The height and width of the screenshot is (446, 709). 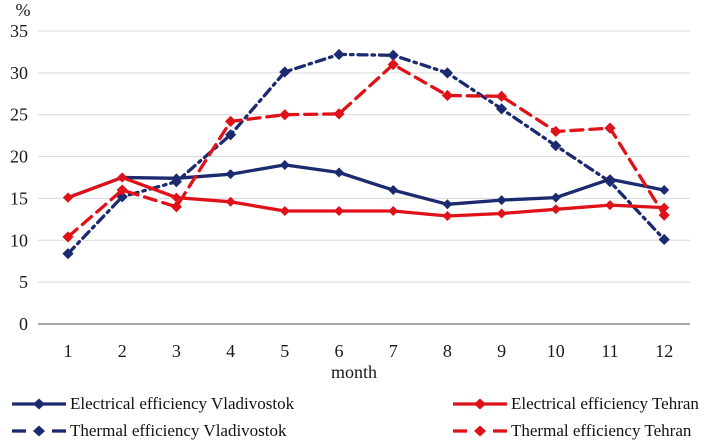 I want to click on x-axis-title: month, so click(x=354, y=372).